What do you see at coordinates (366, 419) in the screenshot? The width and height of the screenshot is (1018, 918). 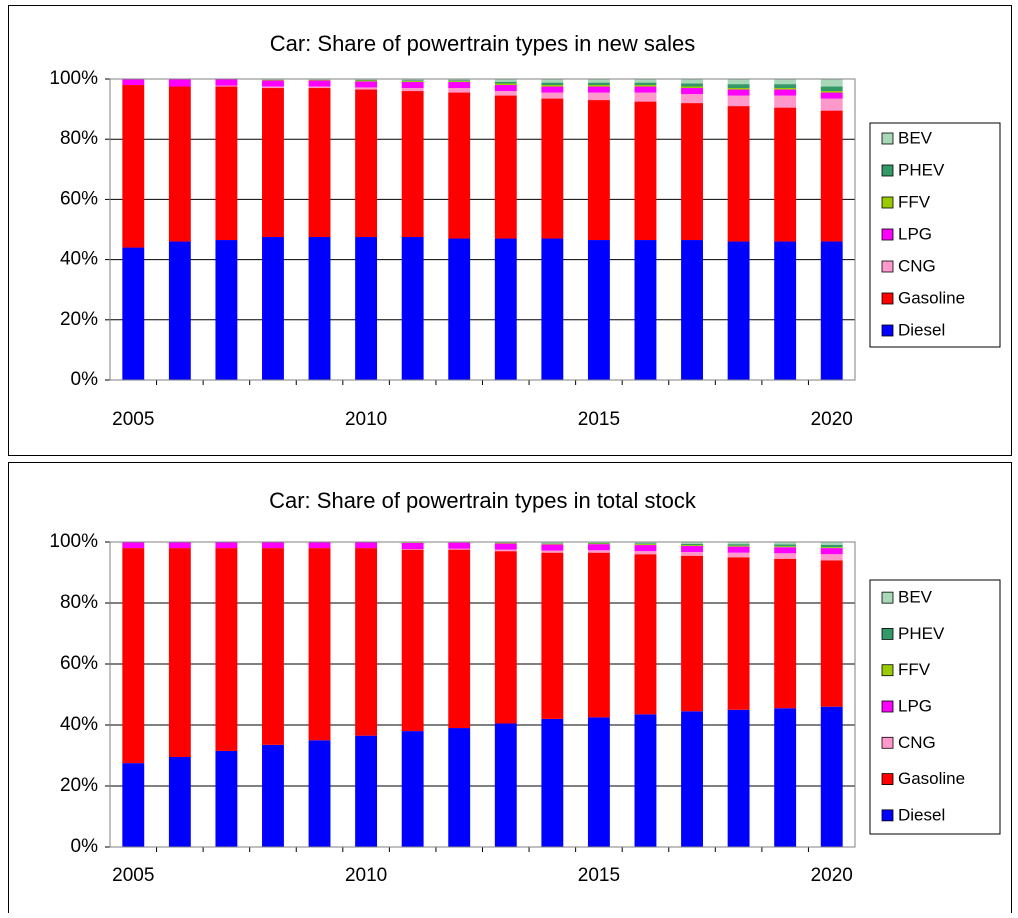 I see `x-tick-label: 2010` at bounding box center [366, 419].